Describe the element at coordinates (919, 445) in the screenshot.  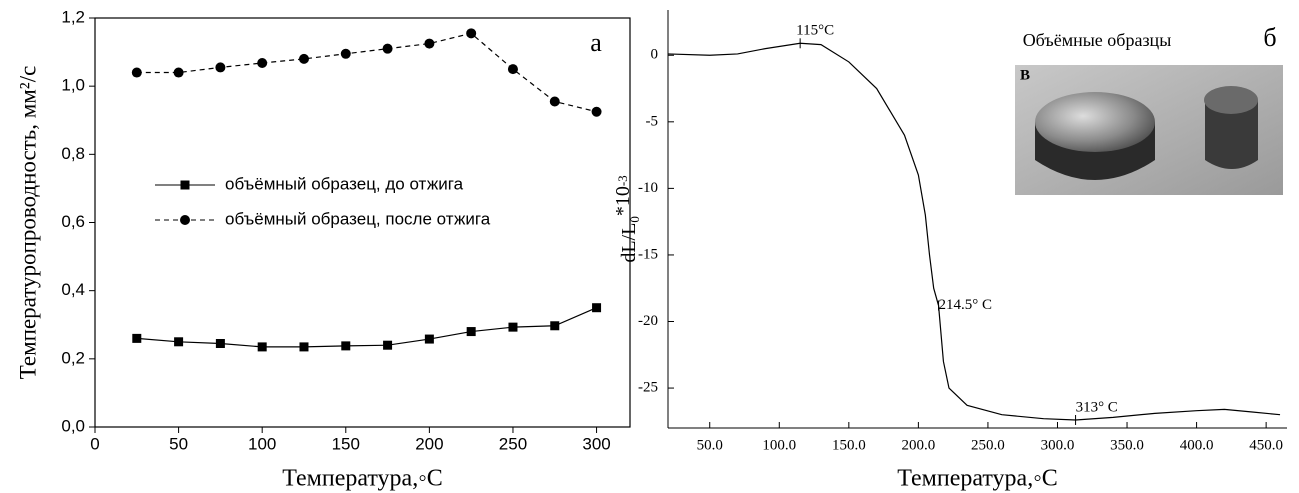
I see `x-tick-label: 200.0` at that location.